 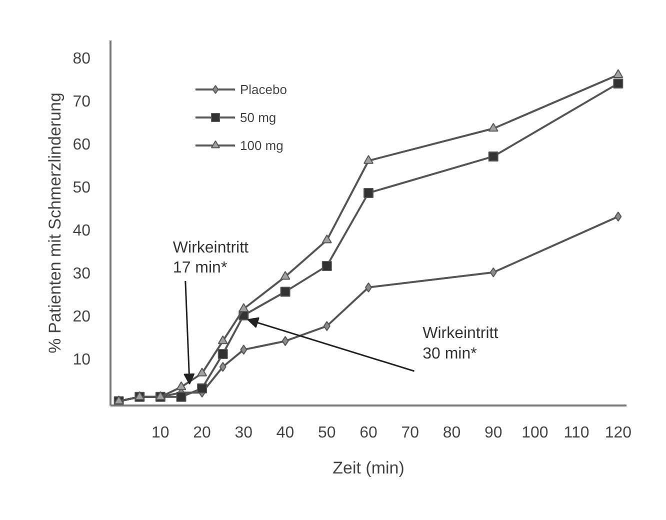 I want to click on x-tick-label: 80, so click(x=451, y=433).